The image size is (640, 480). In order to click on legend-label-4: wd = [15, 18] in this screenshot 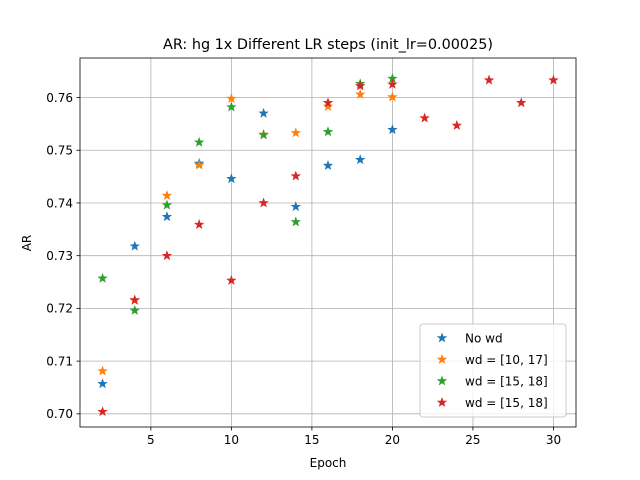, I will do `click(506, 403)`.